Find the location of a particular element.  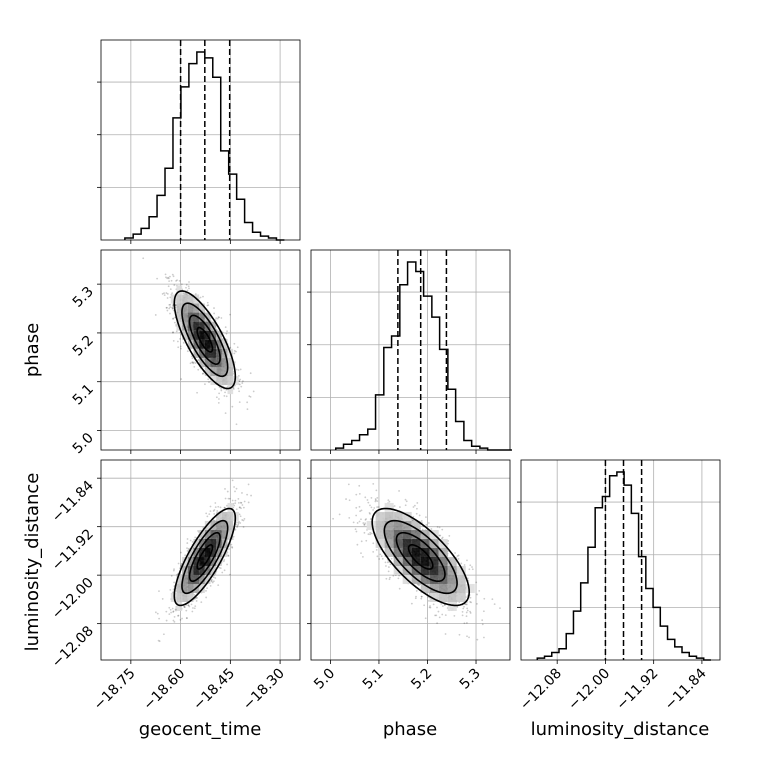

y-tick-label: 5.1 is located at coordinates (83, 394).